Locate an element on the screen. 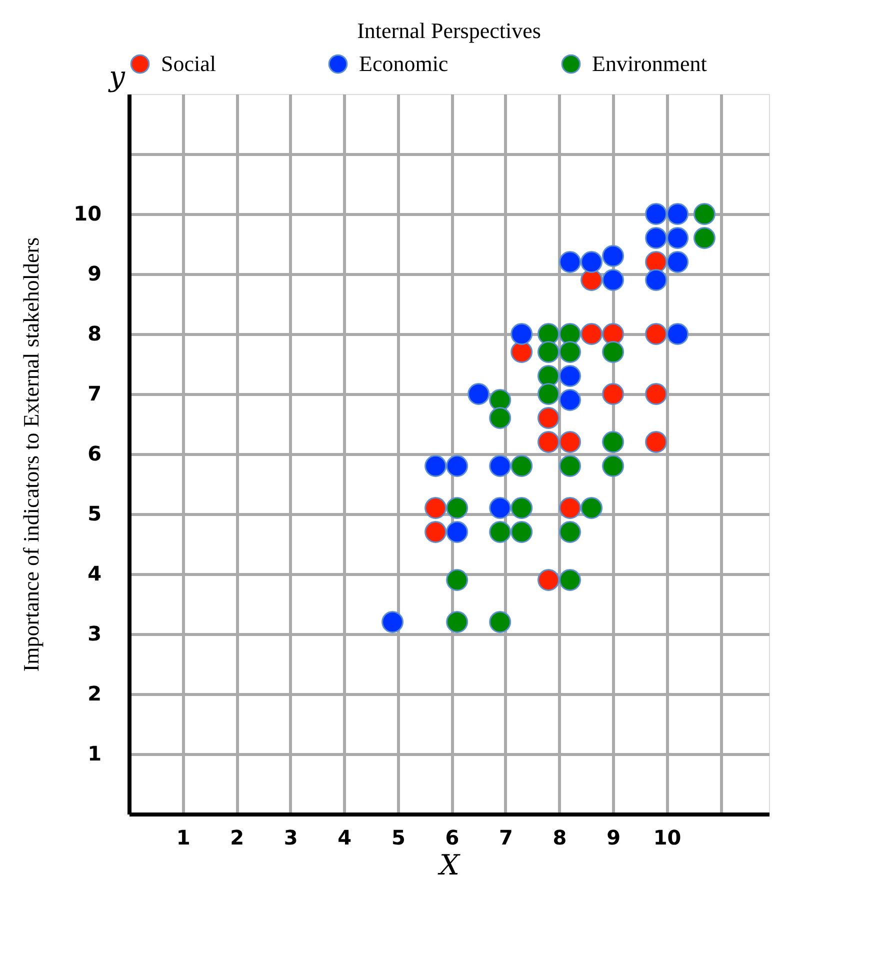  legend-label: Economic is located at coordinates (403, 63).